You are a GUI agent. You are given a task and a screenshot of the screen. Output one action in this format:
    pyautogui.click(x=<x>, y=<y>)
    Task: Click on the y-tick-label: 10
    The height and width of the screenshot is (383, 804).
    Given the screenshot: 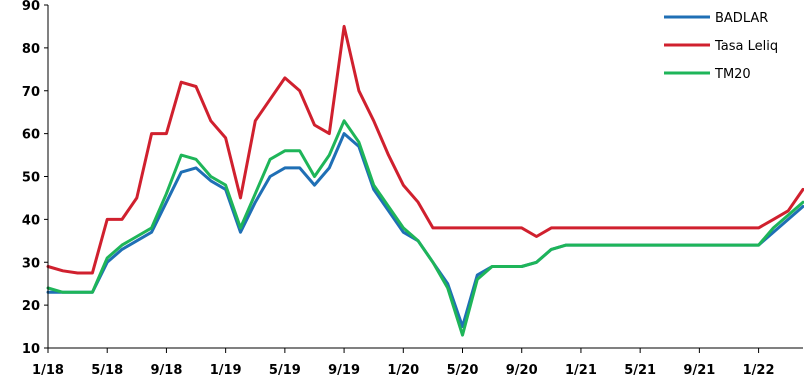 What is the action you would take?
    pyautogui.click(x=31, y=349)
    